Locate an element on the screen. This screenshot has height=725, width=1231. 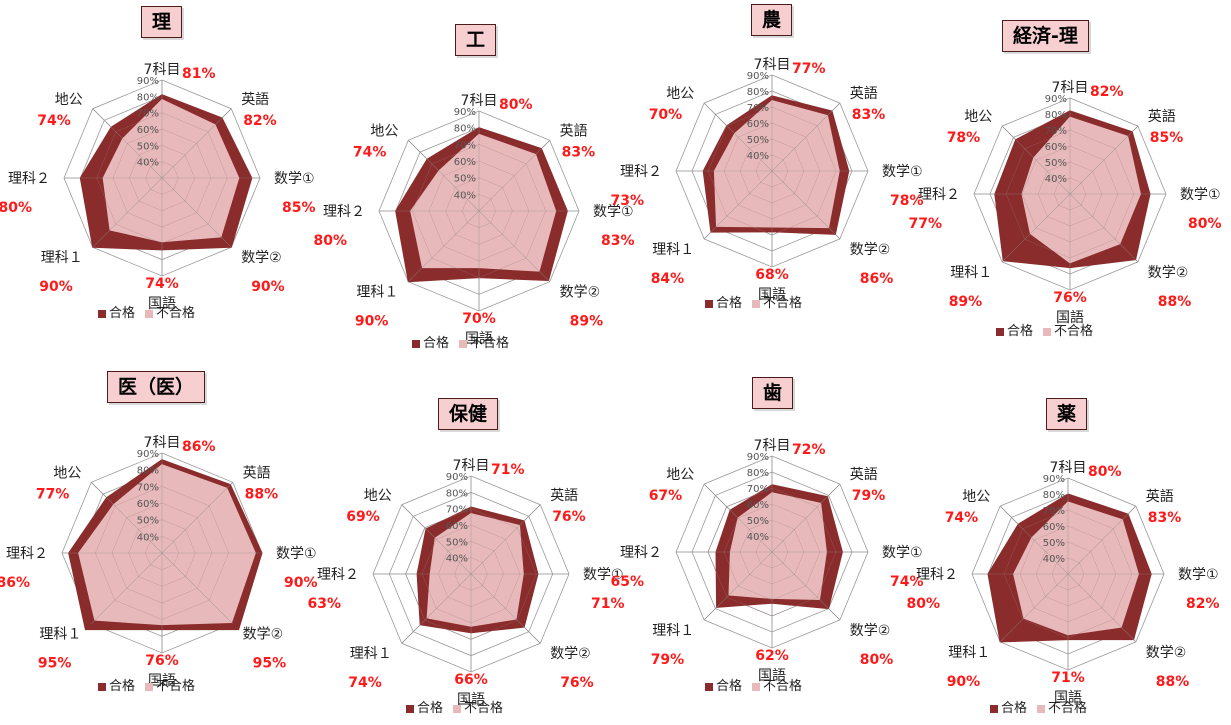
value-label: 90% is located at coordinates (56, 287).